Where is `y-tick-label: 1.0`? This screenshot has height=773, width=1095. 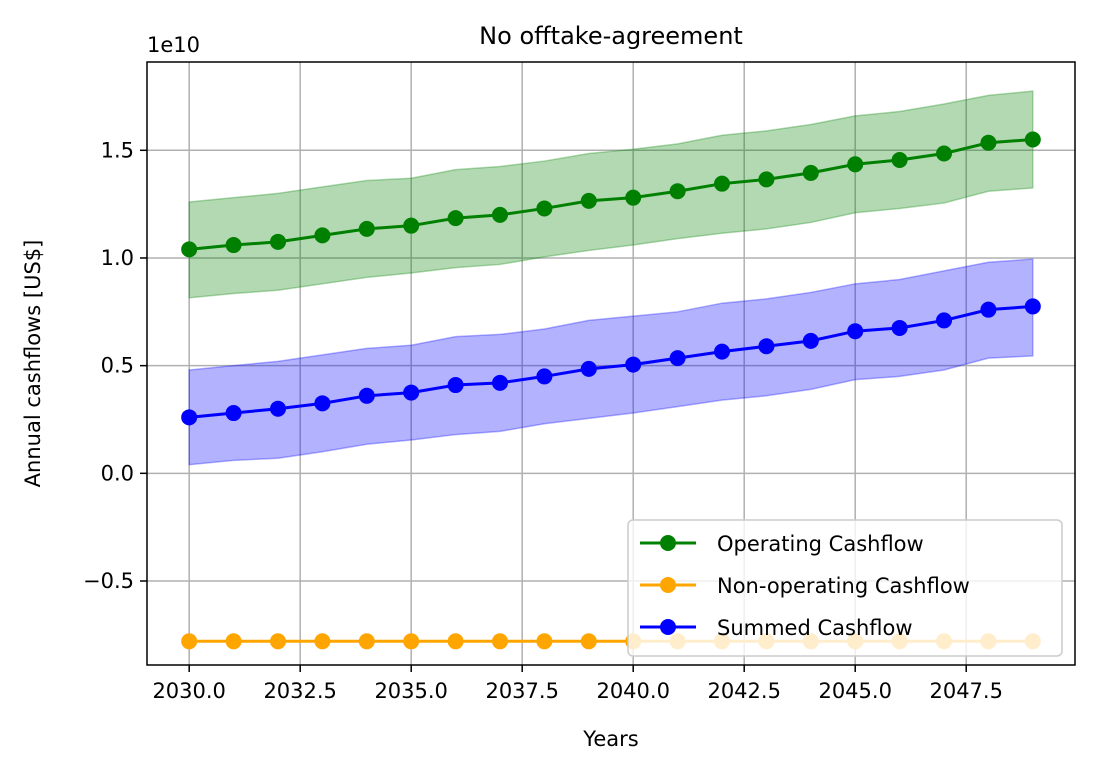 y-tick-label: 1.0 is located at coordinates (117, 258).